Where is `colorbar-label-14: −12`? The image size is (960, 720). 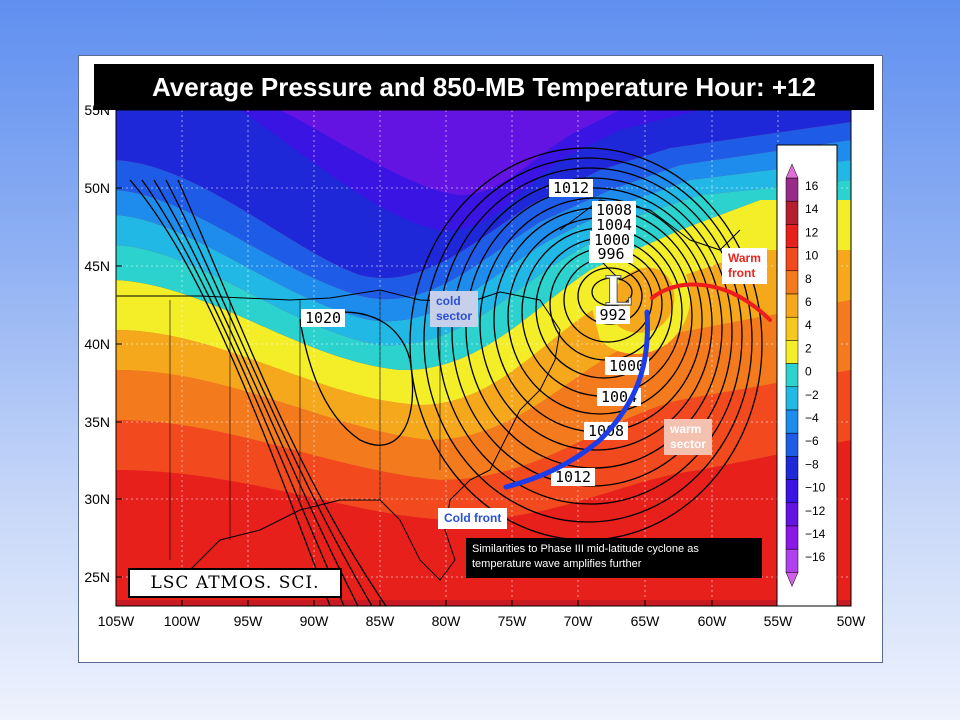 colorbar-label-14: −12 is located at coordinates (815, 511).